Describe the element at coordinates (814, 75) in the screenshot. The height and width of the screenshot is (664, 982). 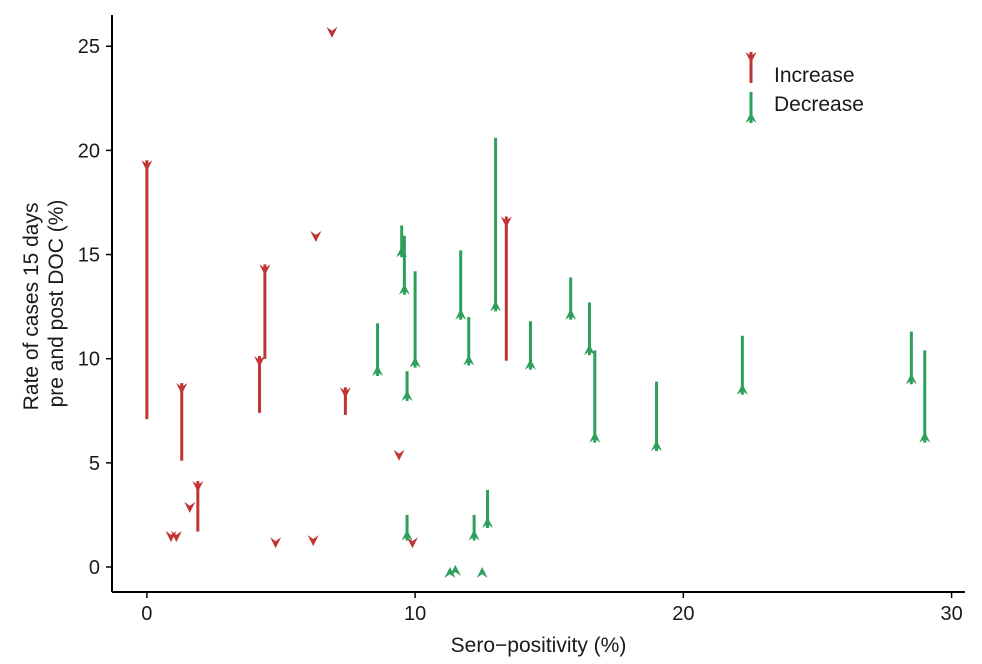
I see `legend-label: Increase` at that location.